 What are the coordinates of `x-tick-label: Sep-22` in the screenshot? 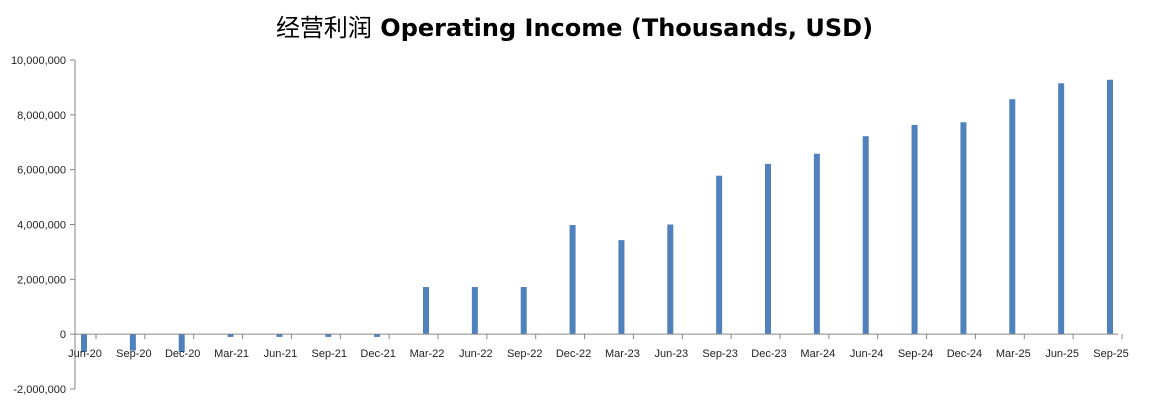 It's located at (524, 354).